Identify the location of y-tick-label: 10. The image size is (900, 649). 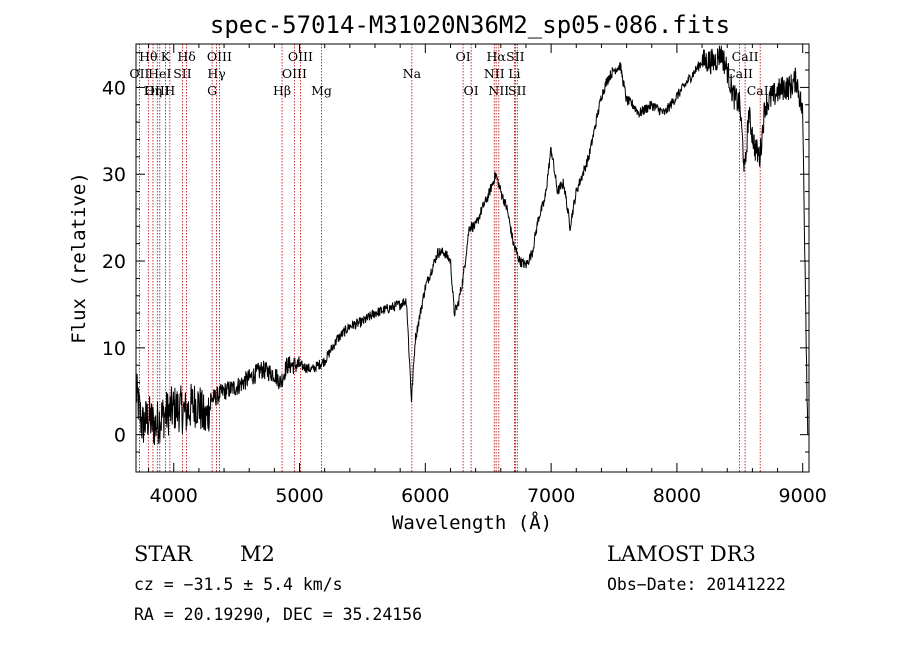
(114, 349).